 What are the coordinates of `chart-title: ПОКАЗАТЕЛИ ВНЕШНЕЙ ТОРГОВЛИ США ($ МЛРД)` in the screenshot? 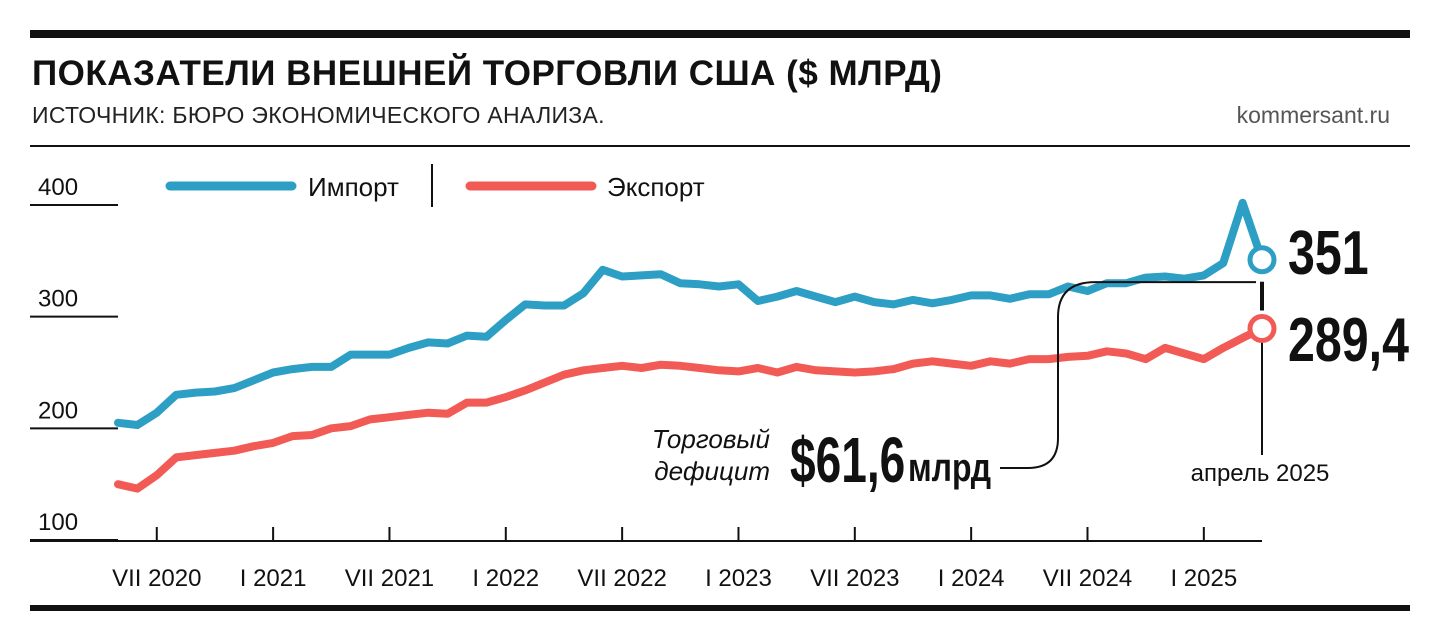 It's located at (487, 73).